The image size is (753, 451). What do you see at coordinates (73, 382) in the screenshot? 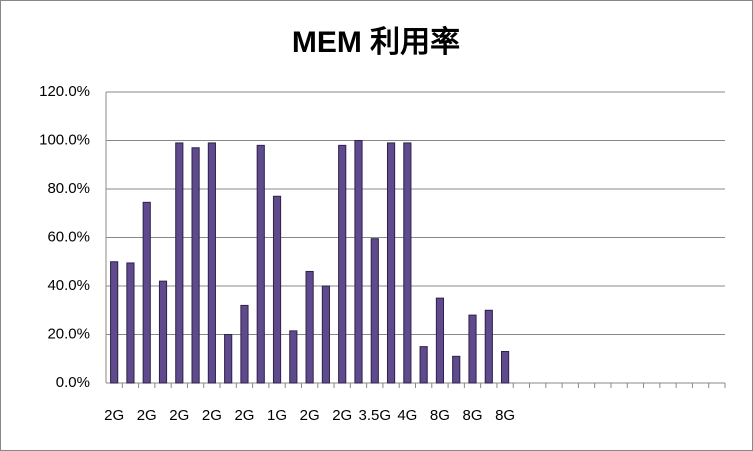
I see `y-tick-label: 0.0%` at bounding box center [73, 382].